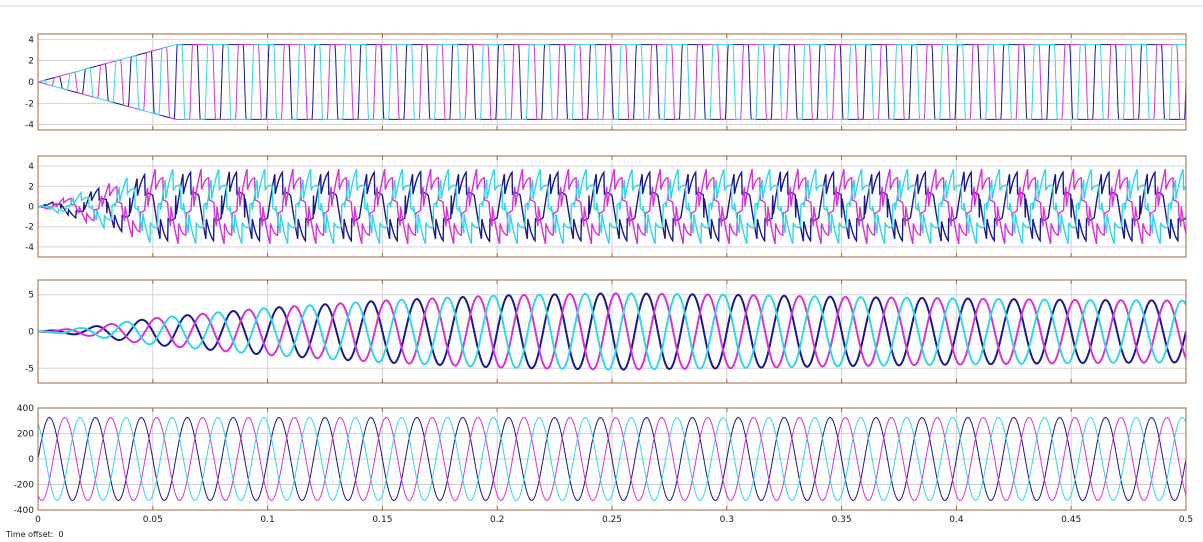 The image size is (1203, 542). I want to click on y-tick-label: 5, so click(31, 296).